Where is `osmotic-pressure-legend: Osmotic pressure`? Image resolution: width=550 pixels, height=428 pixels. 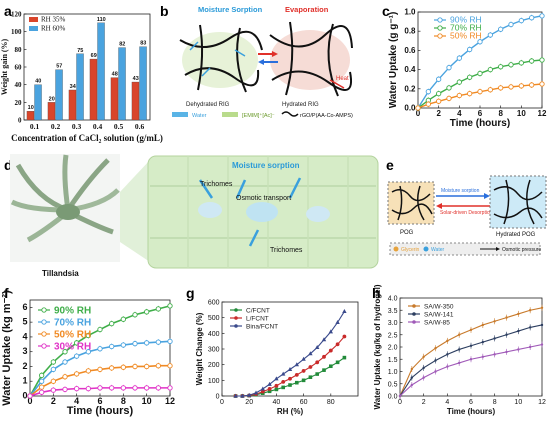 osmotic-pressure-legend: Osmotic pressure is located at coordinates (521, 250).